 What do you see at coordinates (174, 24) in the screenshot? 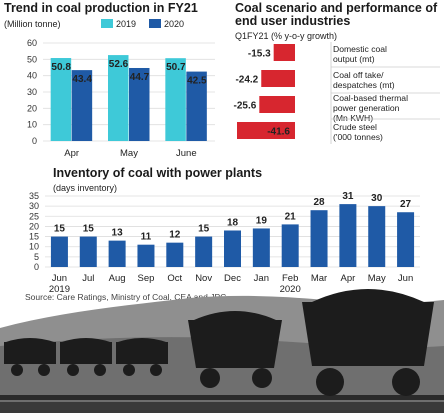
I see `legend-label-2020: 2020` at bounding box center [174, 24].